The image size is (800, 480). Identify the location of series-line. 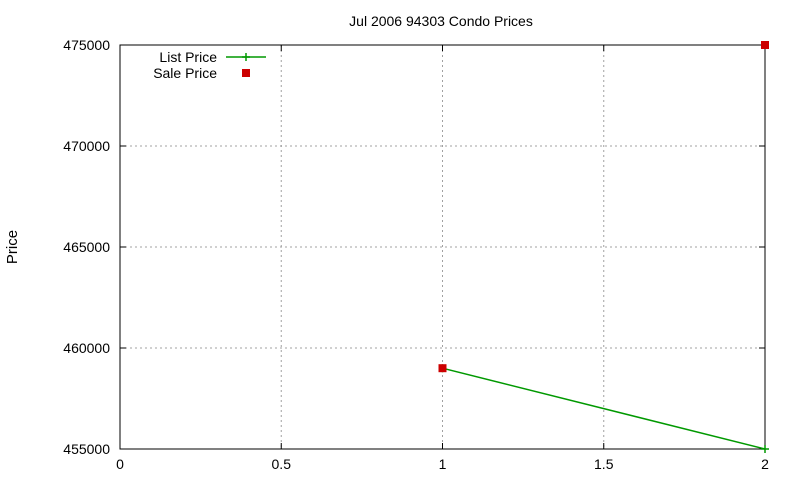
(604, 408).